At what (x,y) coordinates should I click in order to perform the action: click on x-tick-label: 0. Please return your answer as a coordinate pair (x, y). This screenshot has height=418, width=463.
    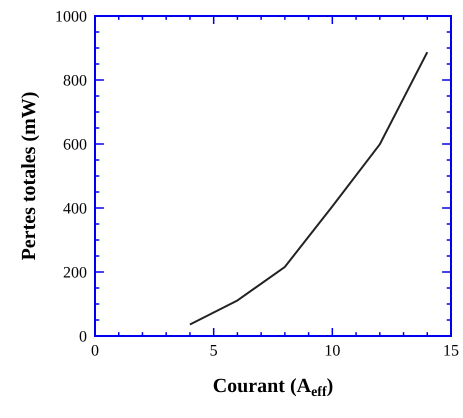
    Looking at the image, I should click on (95, 351).